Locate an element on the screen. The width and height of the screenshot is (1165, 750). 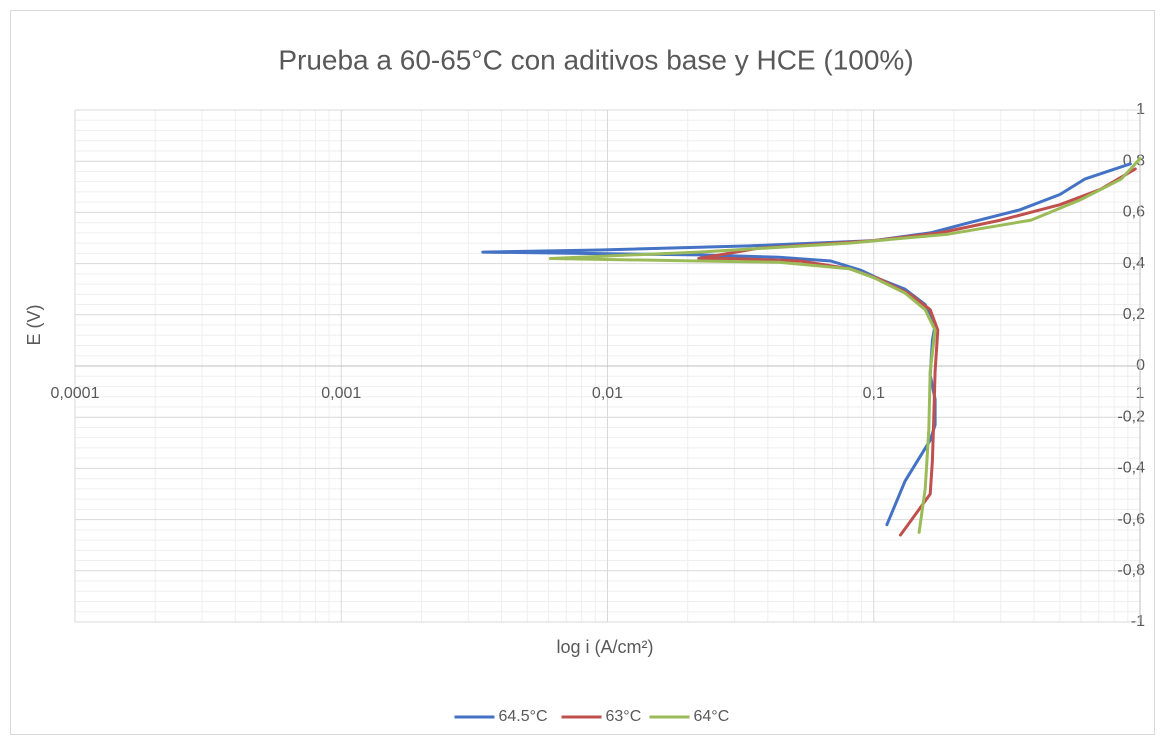
y-tick-label: 0,4 is located at coordinates (1134, 263).